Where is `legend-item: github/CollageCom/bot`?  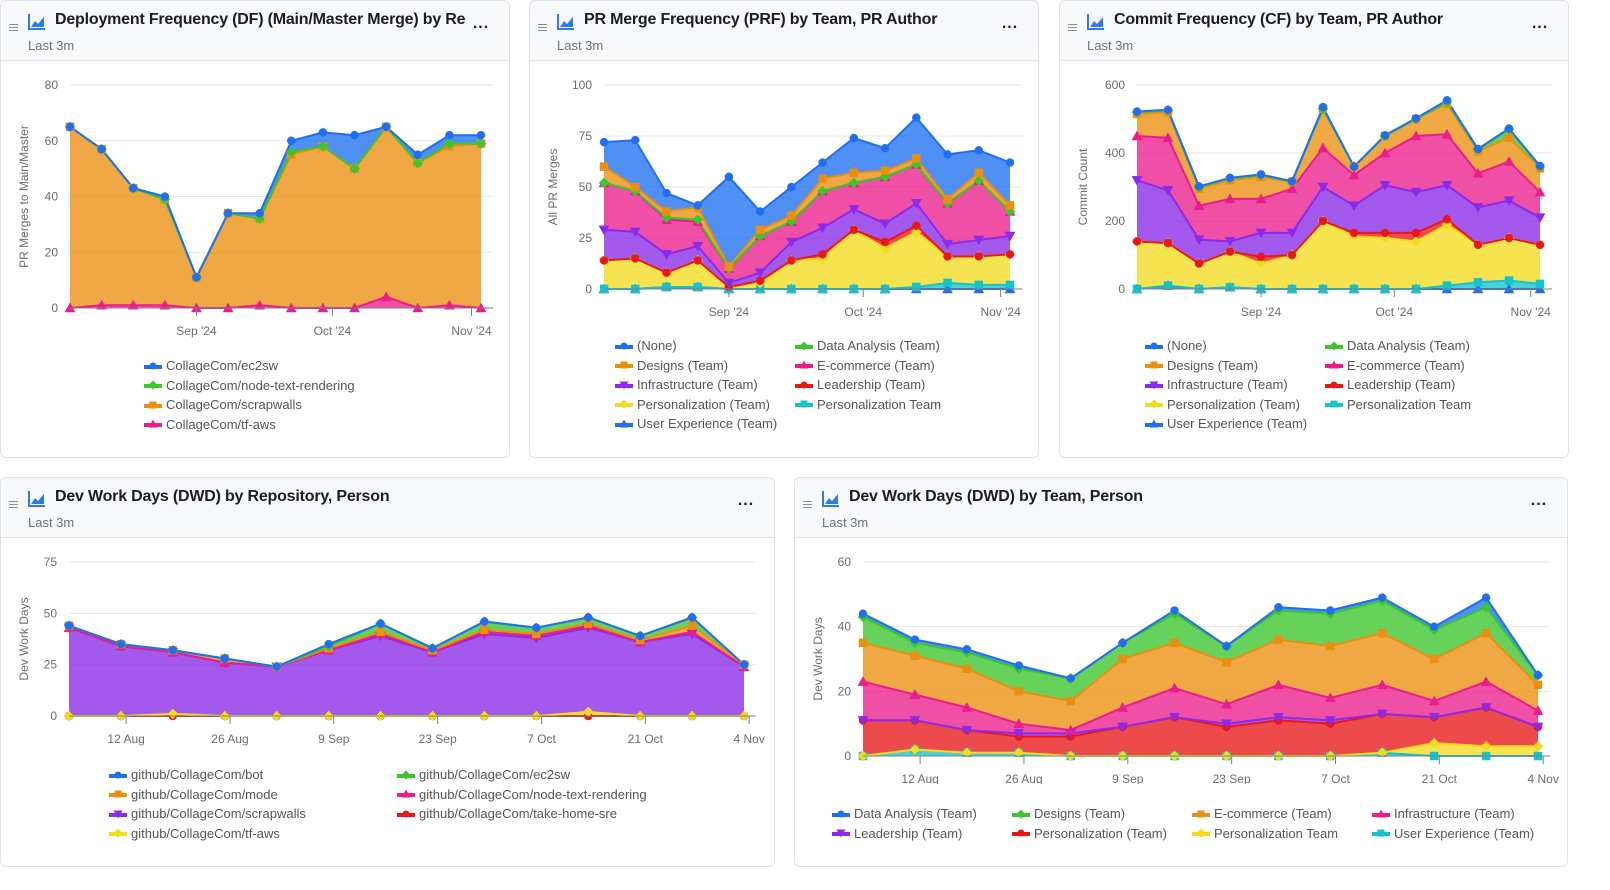
legend-item: github/CollageCom/bot is located at coordinates (186, 775).